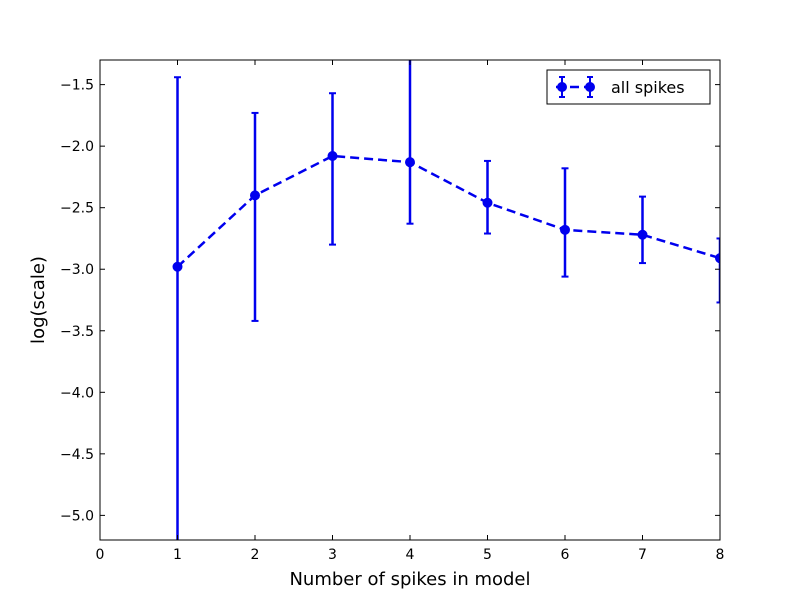 Image resolution: width=800 pixels, height=600 pixels. I want to click on series-line, so click(448, 211).